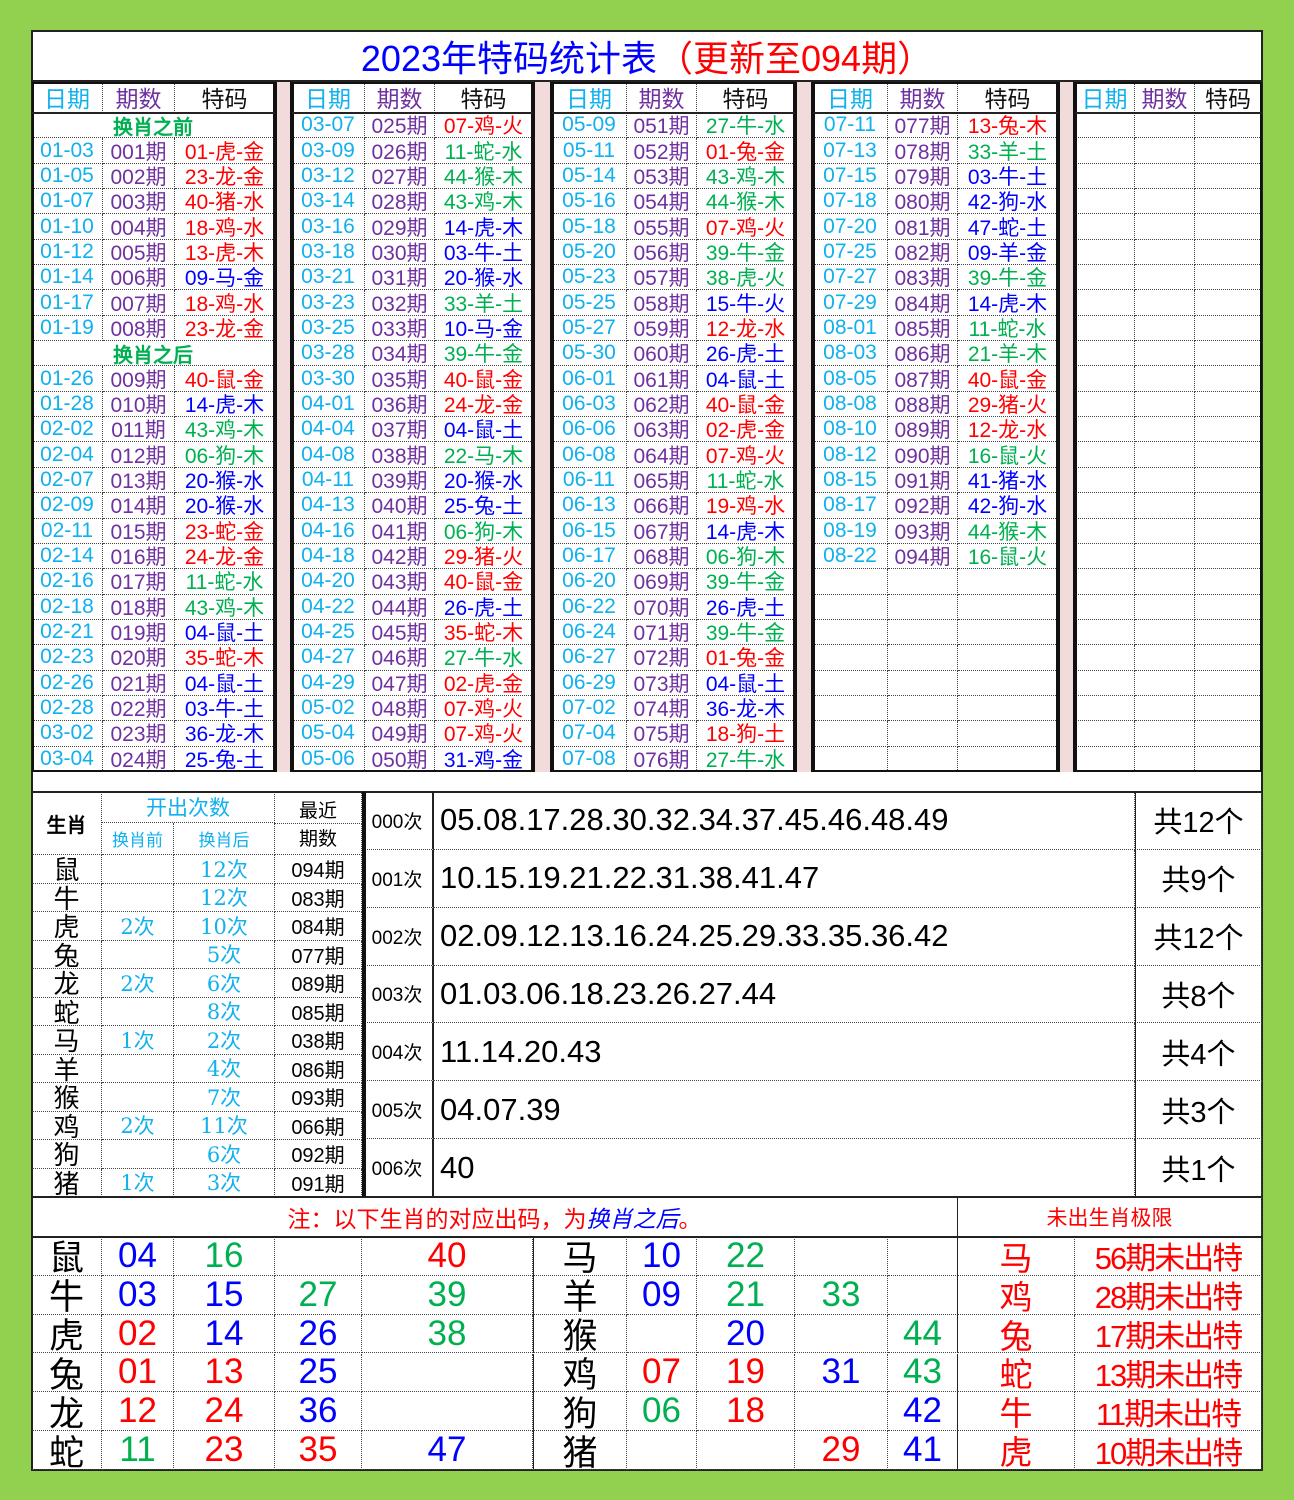  What do you see at coordinates (398, 936) in the screenshot?
I see `freq-label: 002次` at bounding box center [398, 936].